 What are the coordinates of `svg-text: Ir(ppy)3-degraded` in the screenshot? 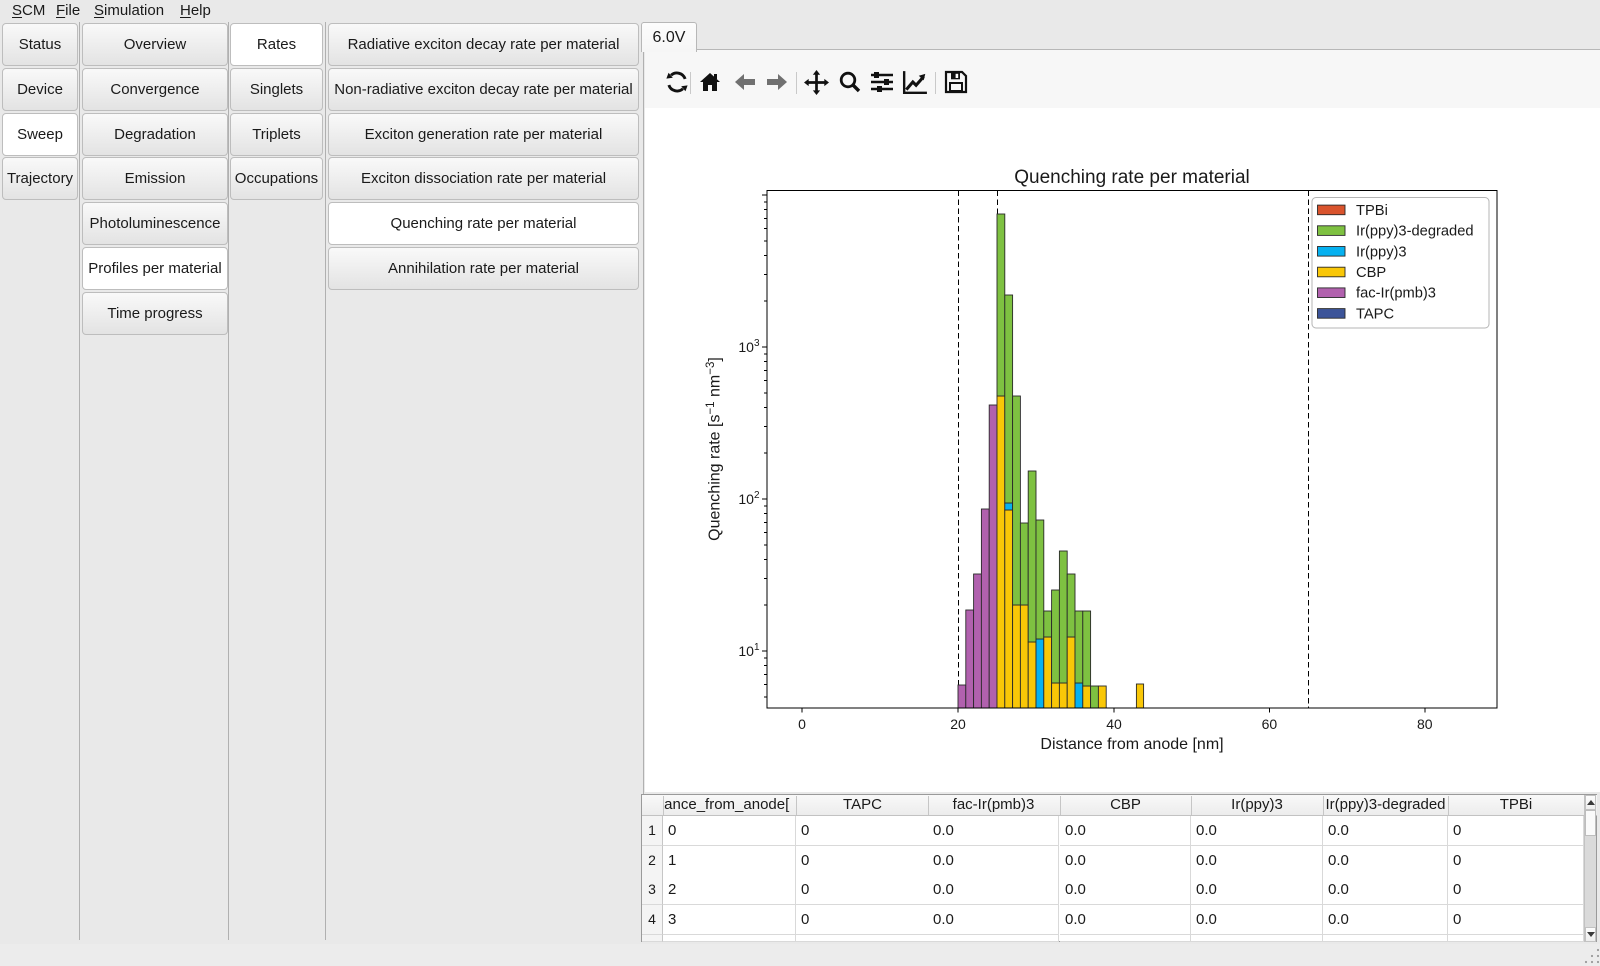 It's located at (1415, 232).